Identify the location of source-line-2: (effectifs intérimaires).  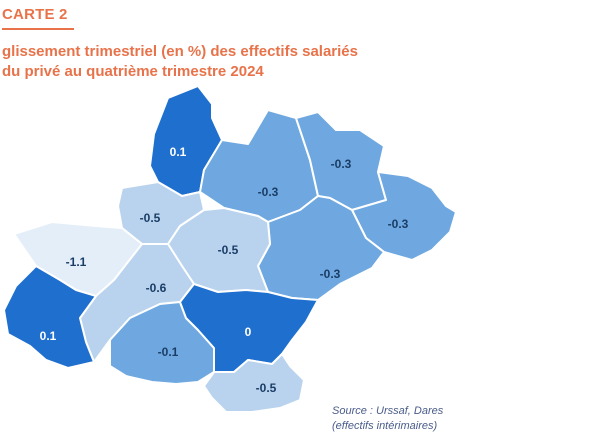
(385, 426).